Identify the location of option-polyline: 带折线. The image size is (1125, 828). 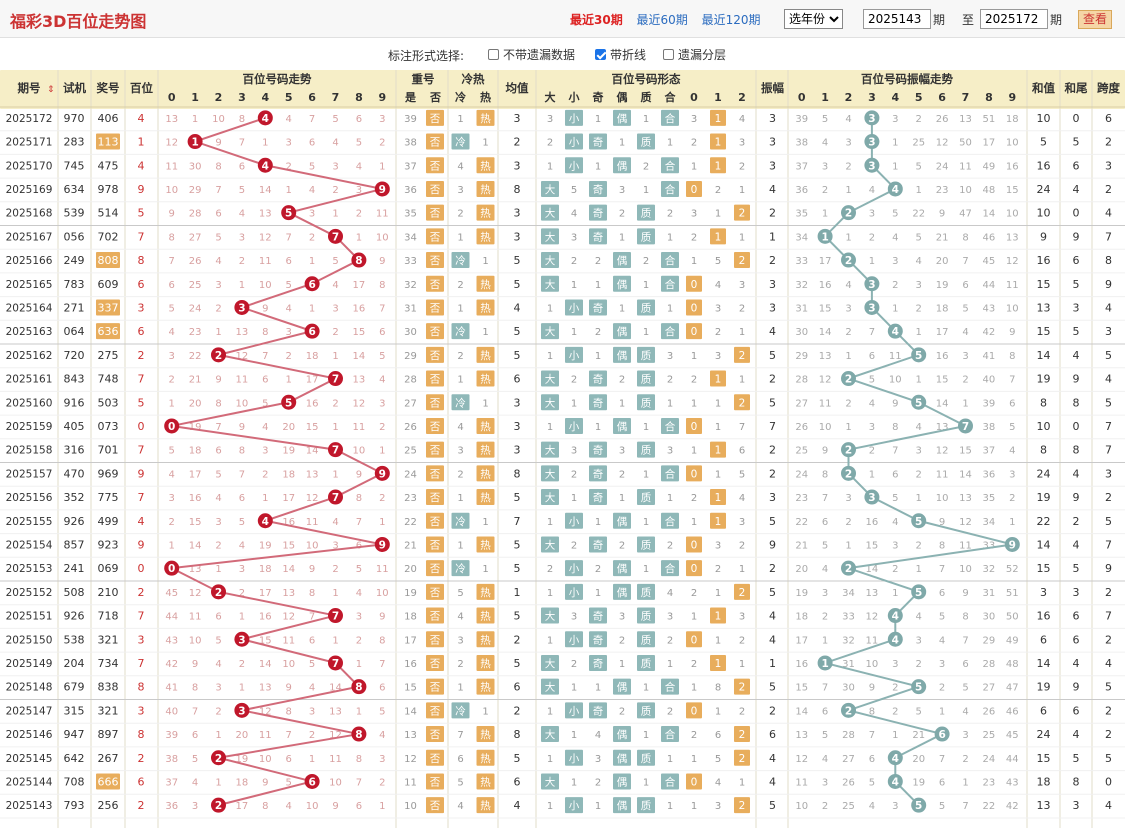
(620, 54).